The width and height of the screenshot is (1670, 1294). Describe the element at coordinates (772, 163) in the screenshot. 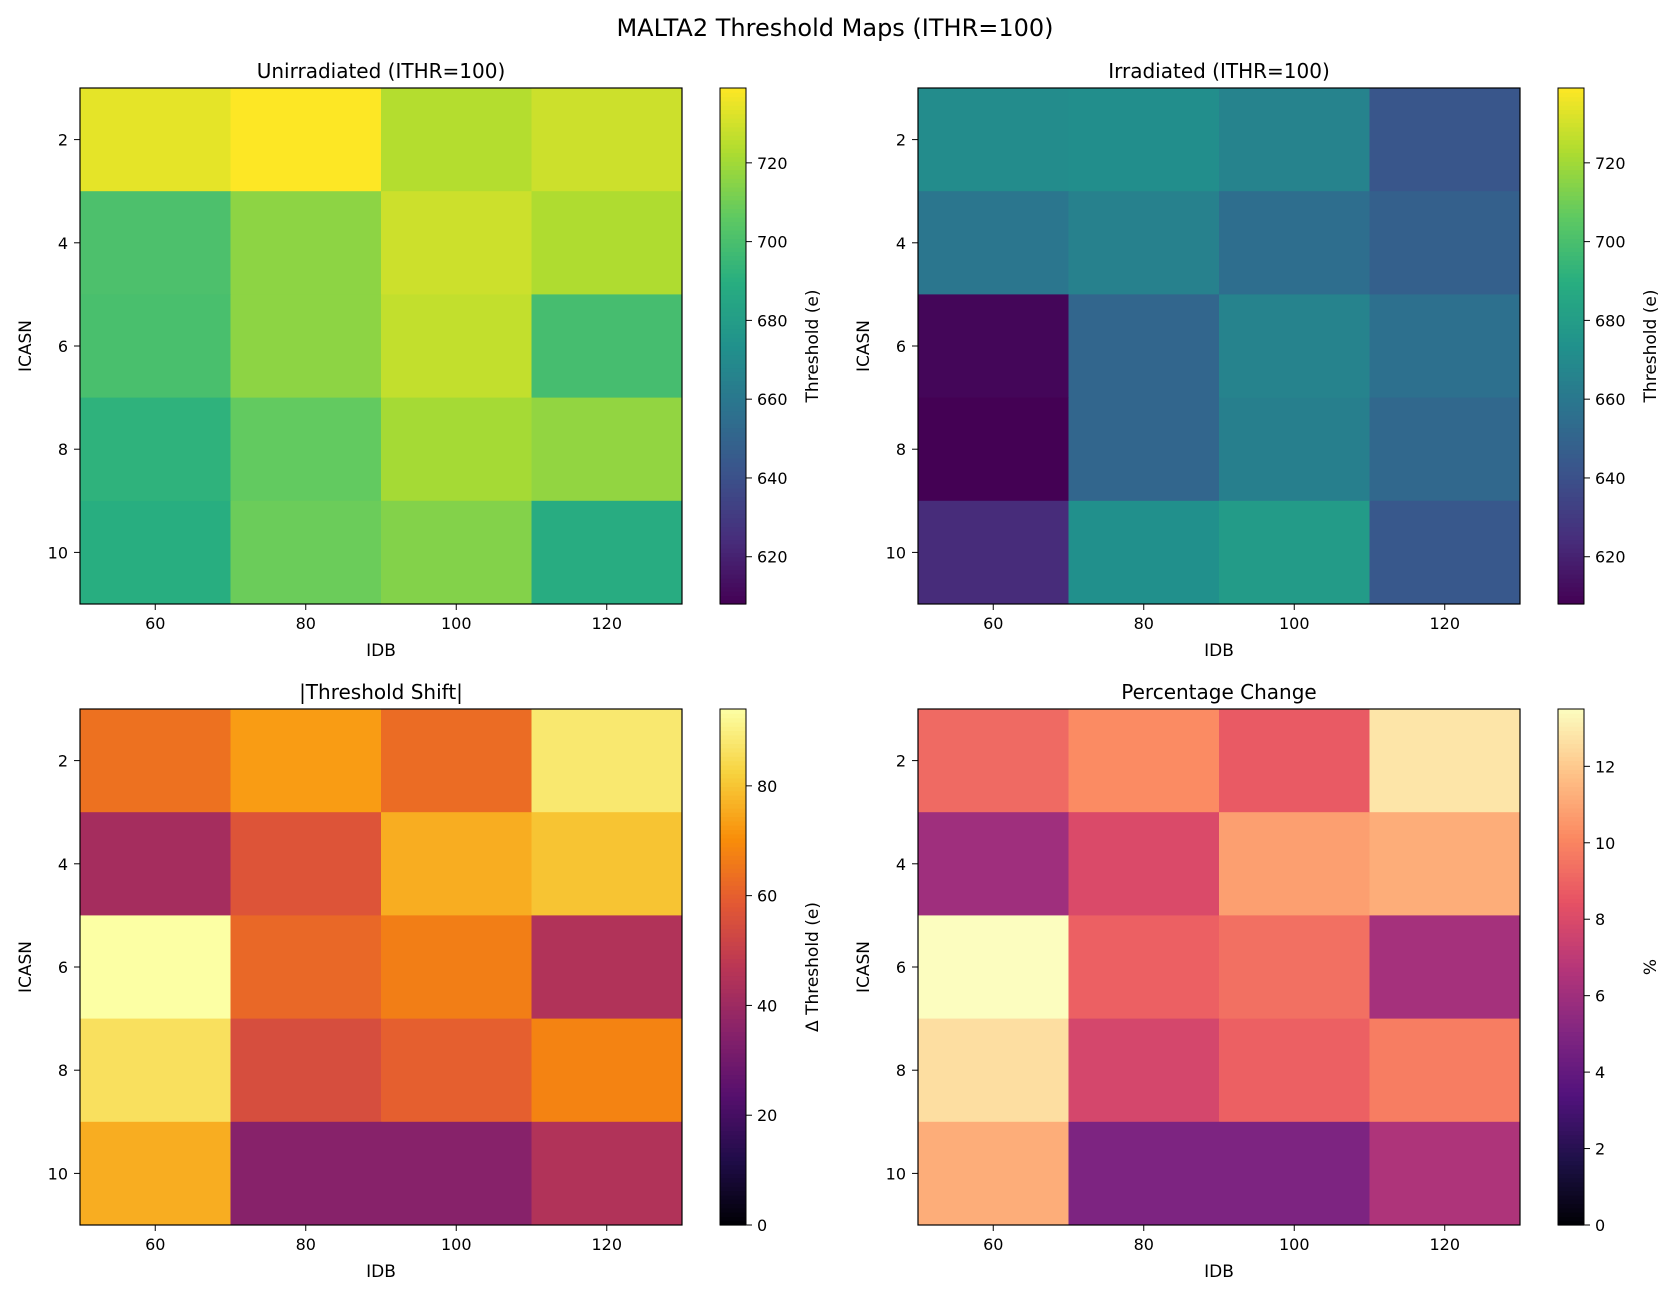

I see `colorbar-tick-label: 720` at that location.